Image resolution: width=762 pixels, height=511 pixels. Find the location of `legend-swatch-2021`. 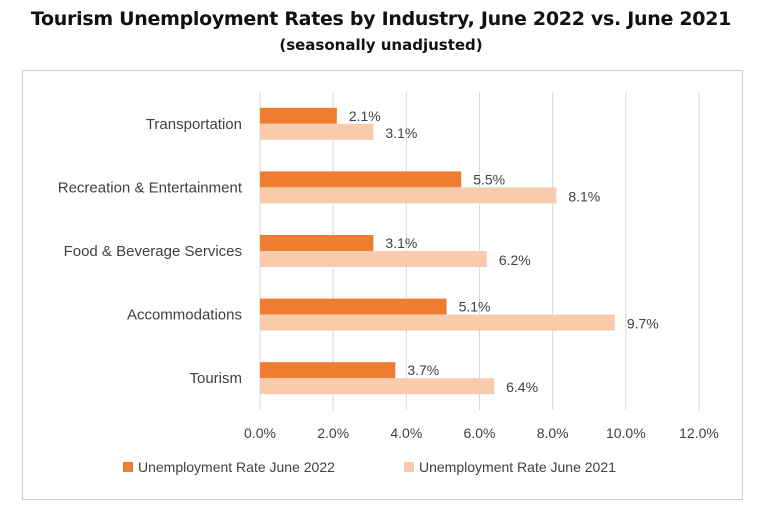

legend-swatch-2021 is located at coordinates (409, 467).